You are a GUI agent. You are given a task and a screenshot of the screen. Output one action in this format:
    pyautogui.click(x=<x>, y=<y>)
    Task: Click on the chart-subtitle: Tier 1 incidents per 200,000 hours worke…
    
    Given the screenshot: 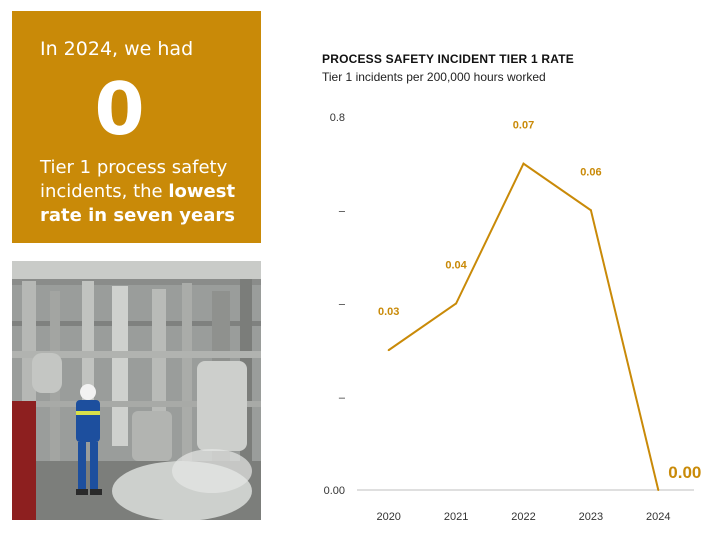 What is the action you would take?
    pyautogui.click(x=434, y=77)
    